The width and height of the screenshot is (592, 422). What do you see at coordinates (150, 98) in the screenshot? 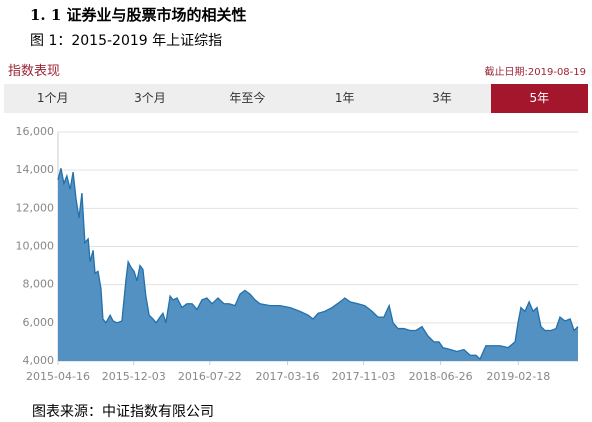
I see `range-tab: 3个月` at bounding box center [150, 98].